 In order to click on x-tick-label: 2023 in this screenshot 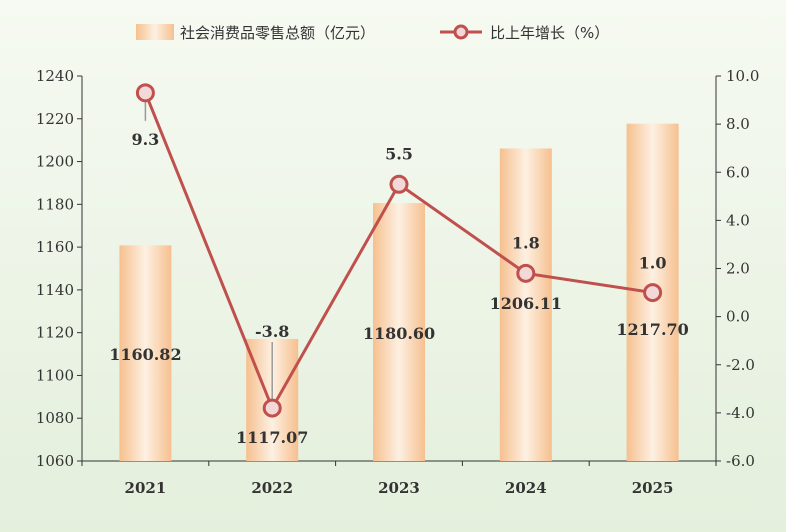, I will do `click(399, 488)`.